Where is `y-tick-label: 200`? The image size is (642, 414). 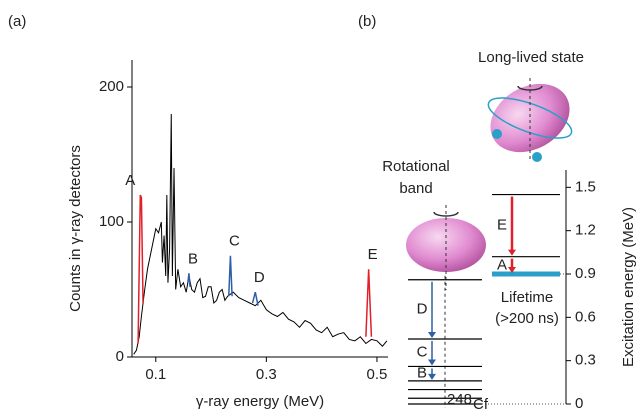
y-tick-label: 200 is located at coordinates (111, 86).